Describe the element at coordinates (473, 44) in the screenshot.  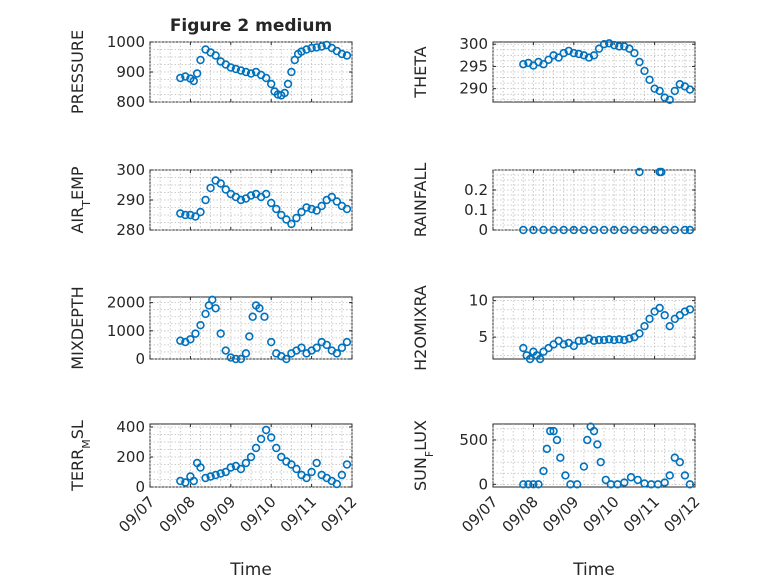
I see `y-tick-label: 300` at that location.